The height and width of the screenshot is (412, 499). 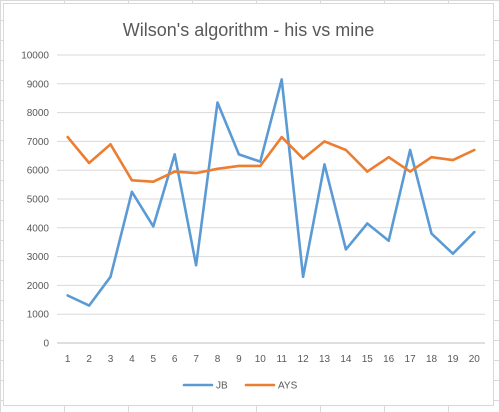 What do you see at coordinates (389, 359) in the screenshot?
I see `x-tick-label: 16` at bounding box center [389, 359].